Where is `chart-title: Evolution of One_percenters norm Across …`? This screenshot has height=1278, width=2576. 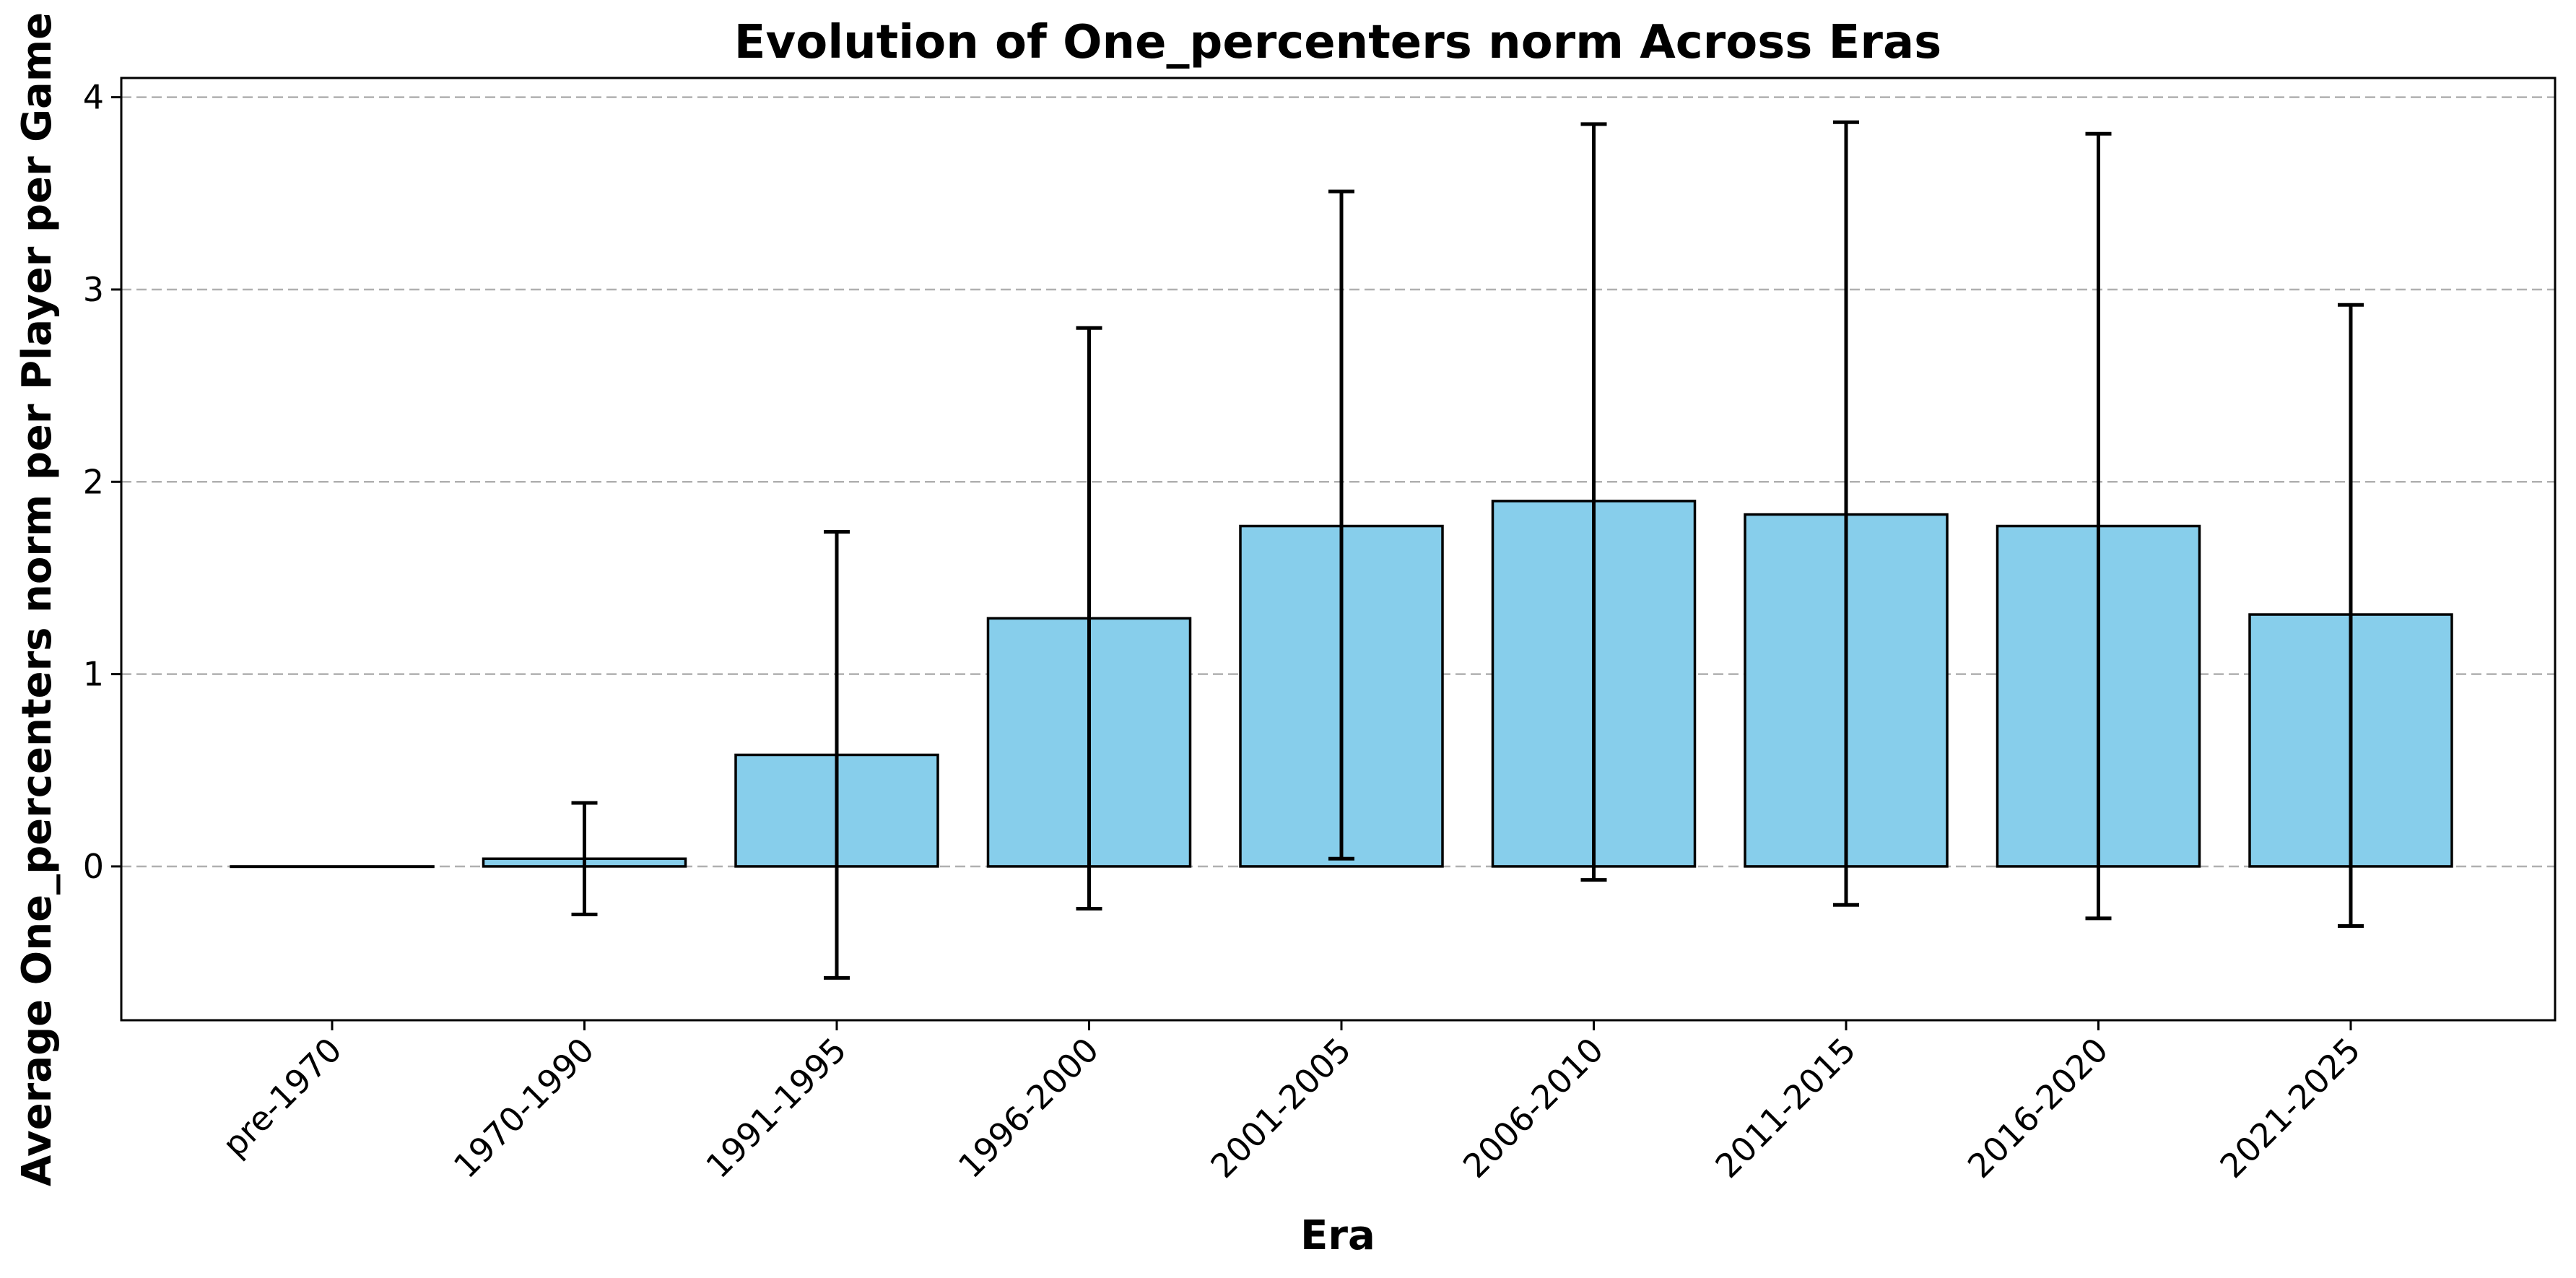 chart-title: Evolution of One_percenters norm Across … is located at coordinates (1337, 42).